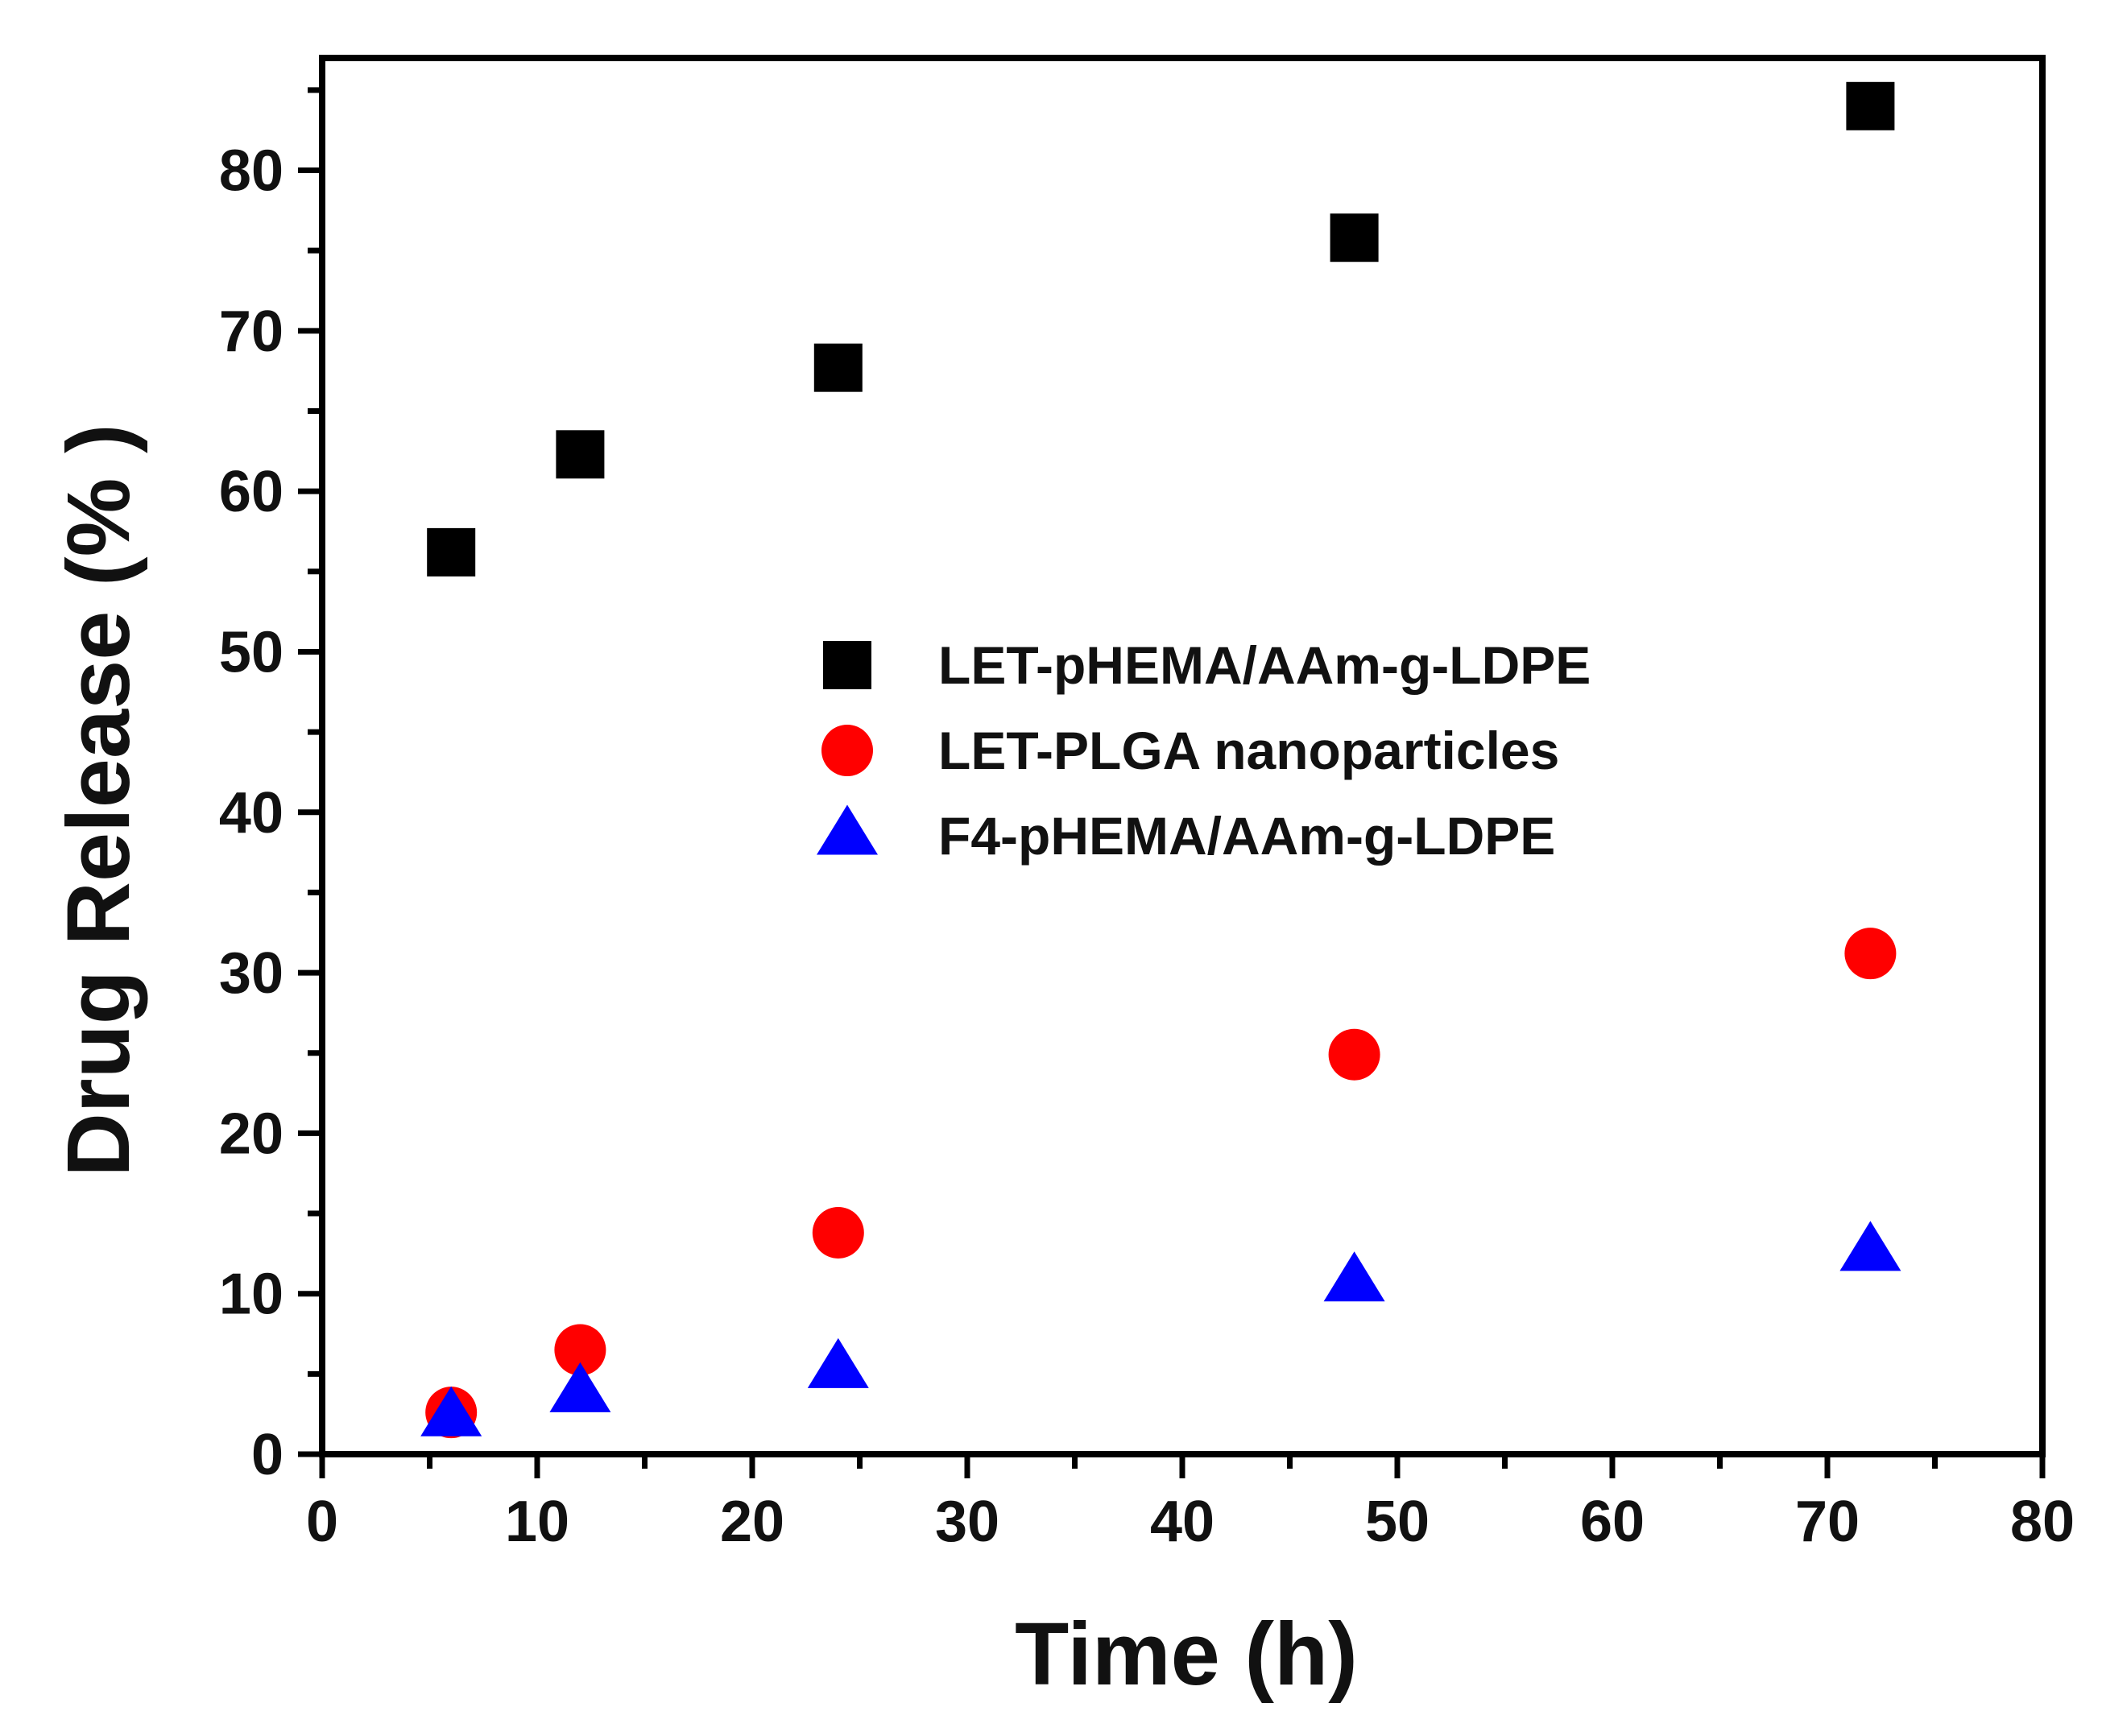 This screenshot has height=1736, width=2102. I want to click on legend-circle-icon, so click(847, 751).